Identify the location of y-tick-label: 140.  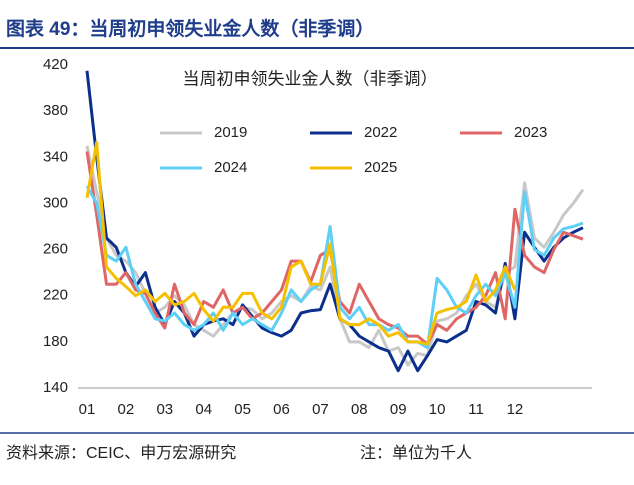
(55, 387).